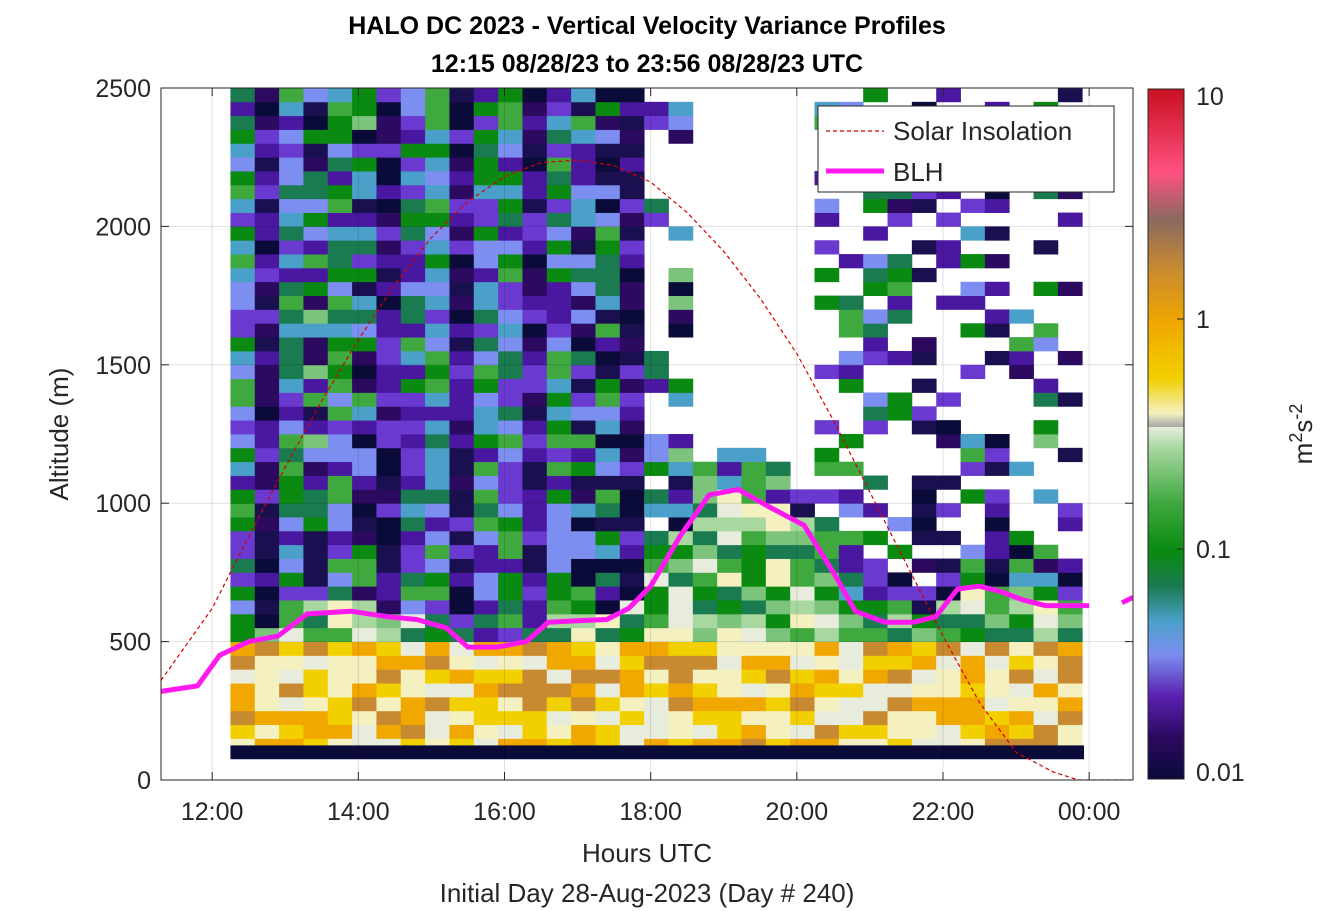 The image size is (1343, 911). What do you see at coordinates (212, 812) in the screenshot?
I see `x-tick-label: 12:00` at bounding box center [212, 812].